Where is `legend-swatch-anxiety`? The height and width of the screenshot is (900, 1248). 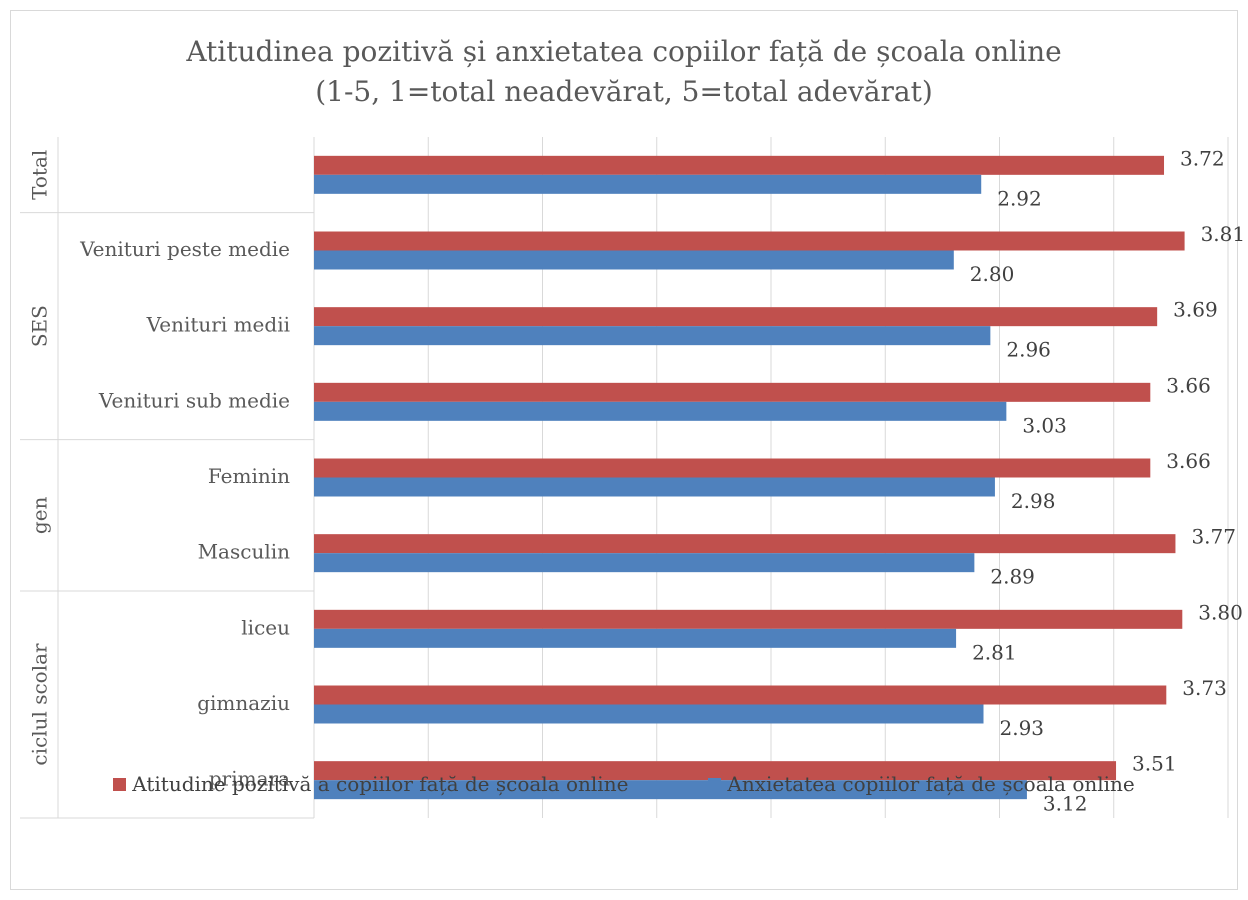
legend-swatch-anxiety is located at coordinates (715, 784).